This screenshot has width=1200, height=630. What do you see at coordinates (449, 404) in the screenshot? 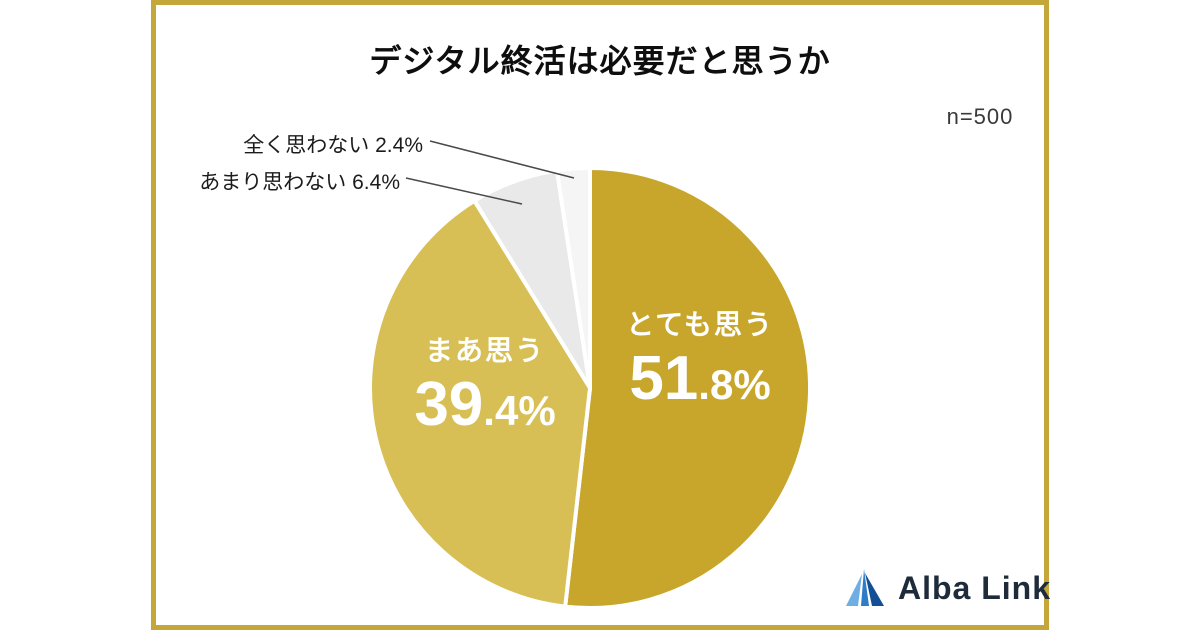
I see `percent-integer: 39` at bounding box center [449, 404].